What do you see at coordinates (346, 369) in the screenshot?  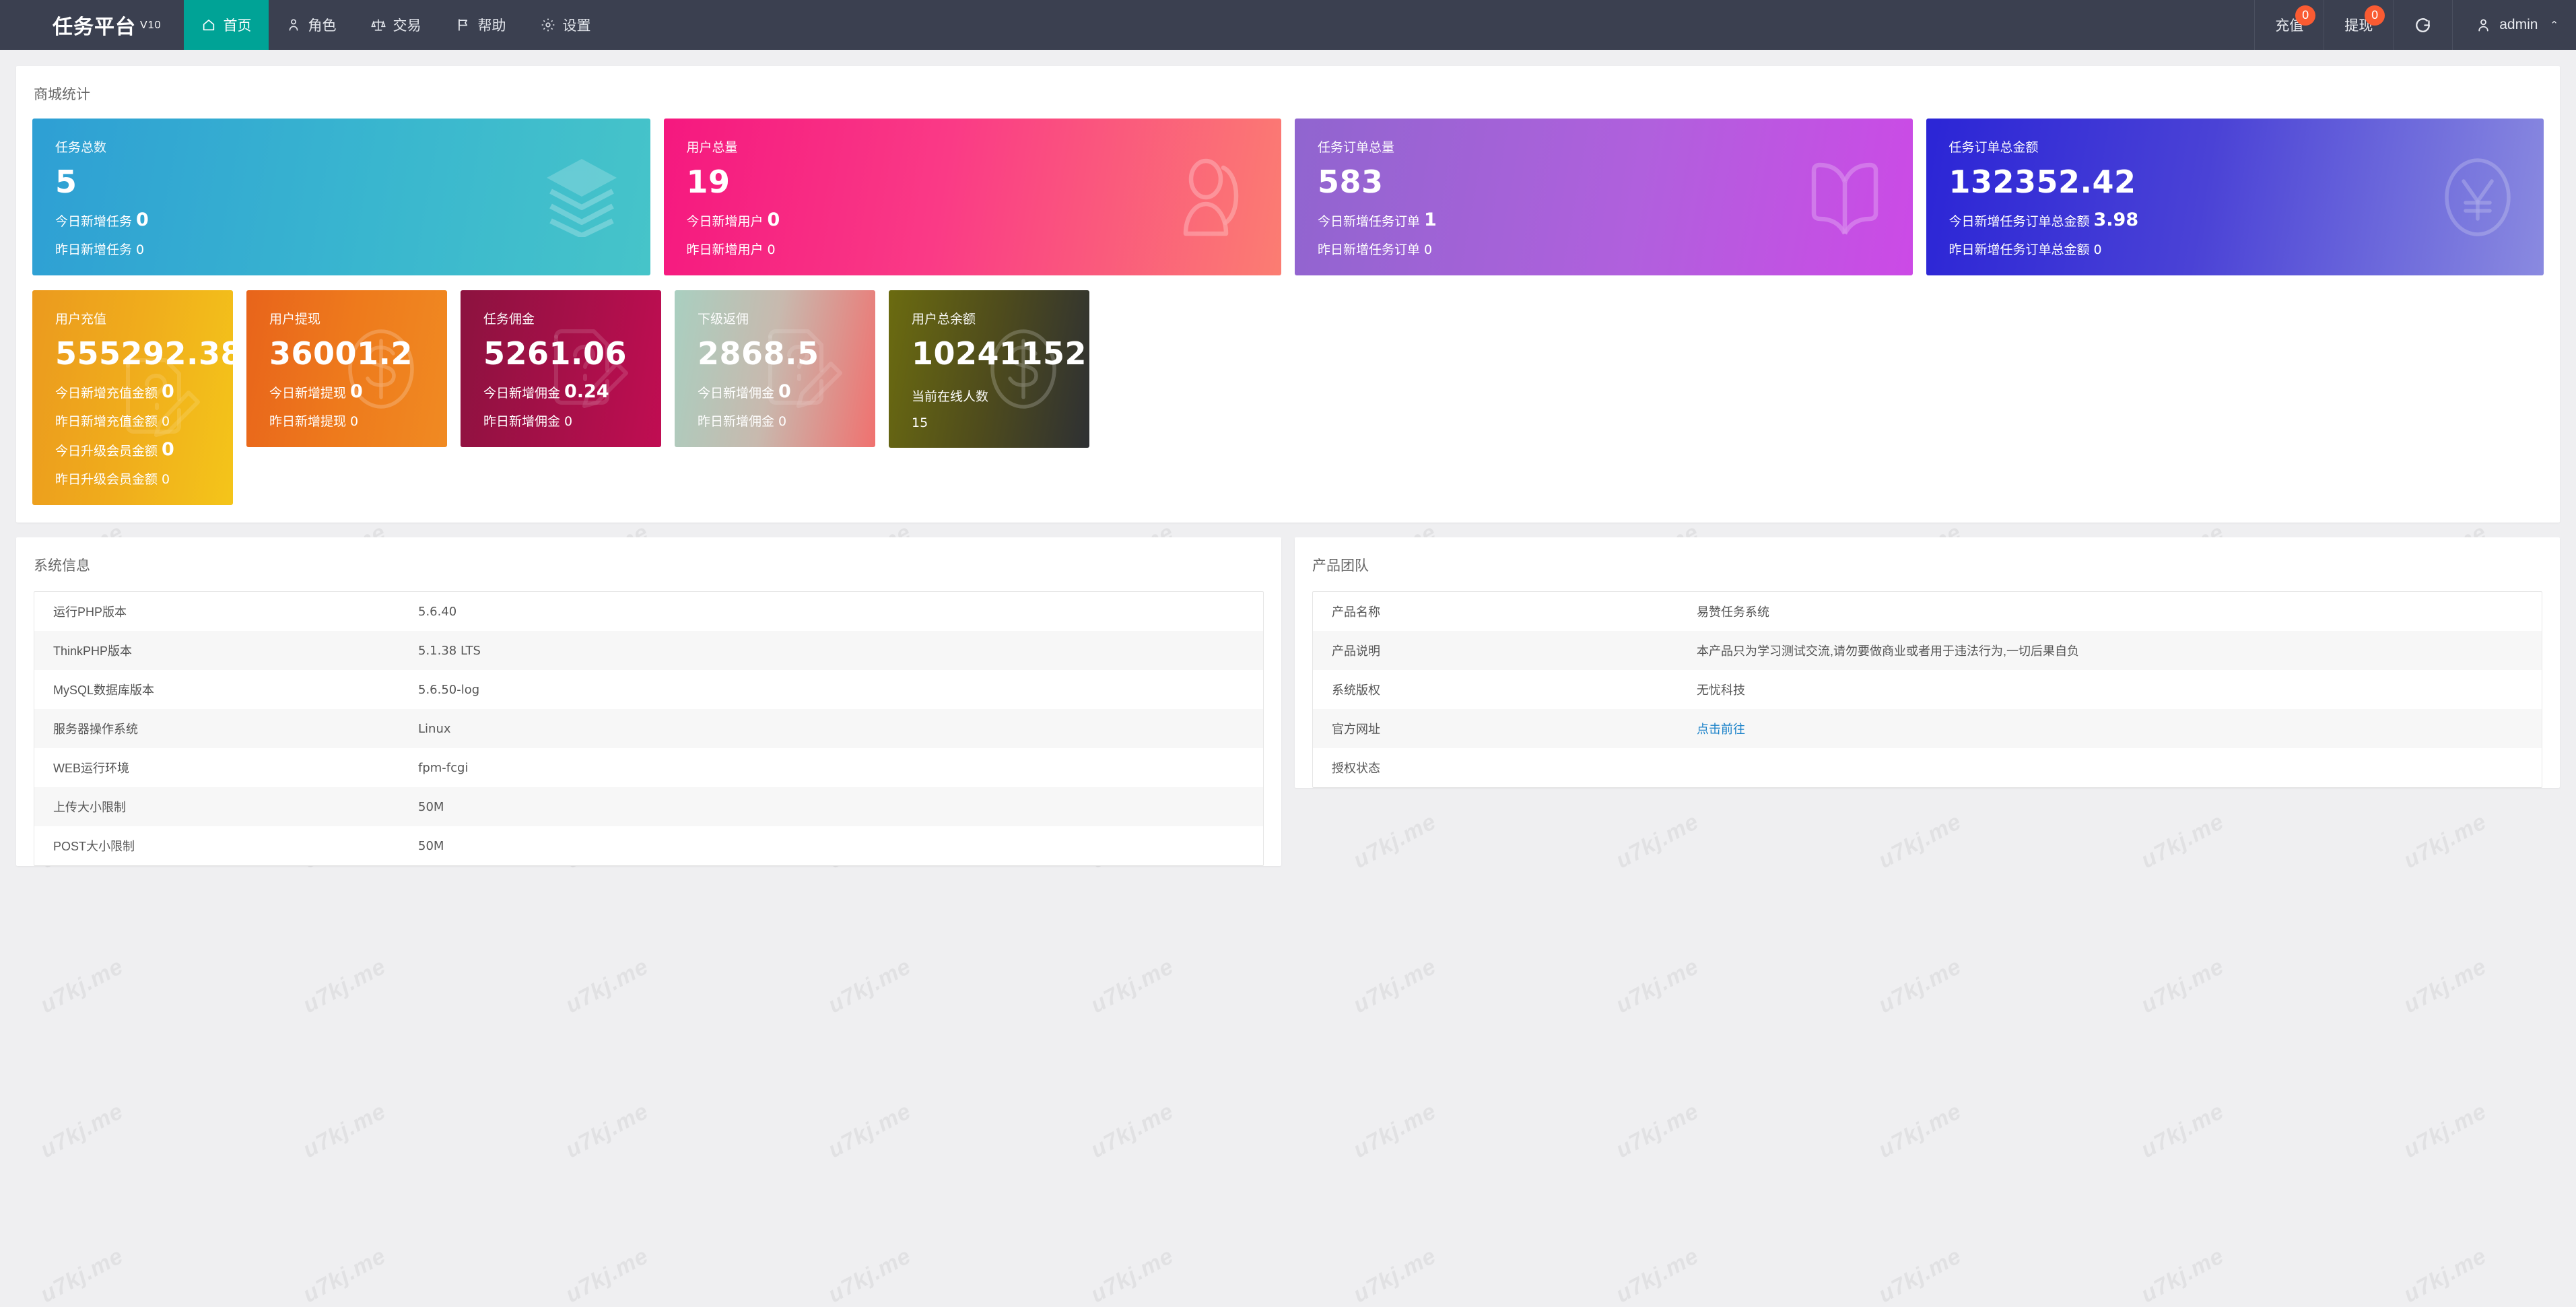 I see `stat-card-用户提现: 用户提现 36001.2 今日新增提现 0 昨日新增提现 0` at bounding box center [346, 369].